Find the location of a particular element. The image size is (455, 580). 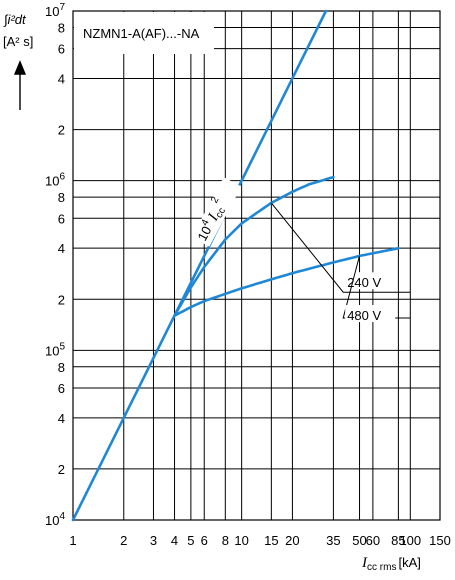

y-tick-label-12: 4 is located at coordinates (61, 79).